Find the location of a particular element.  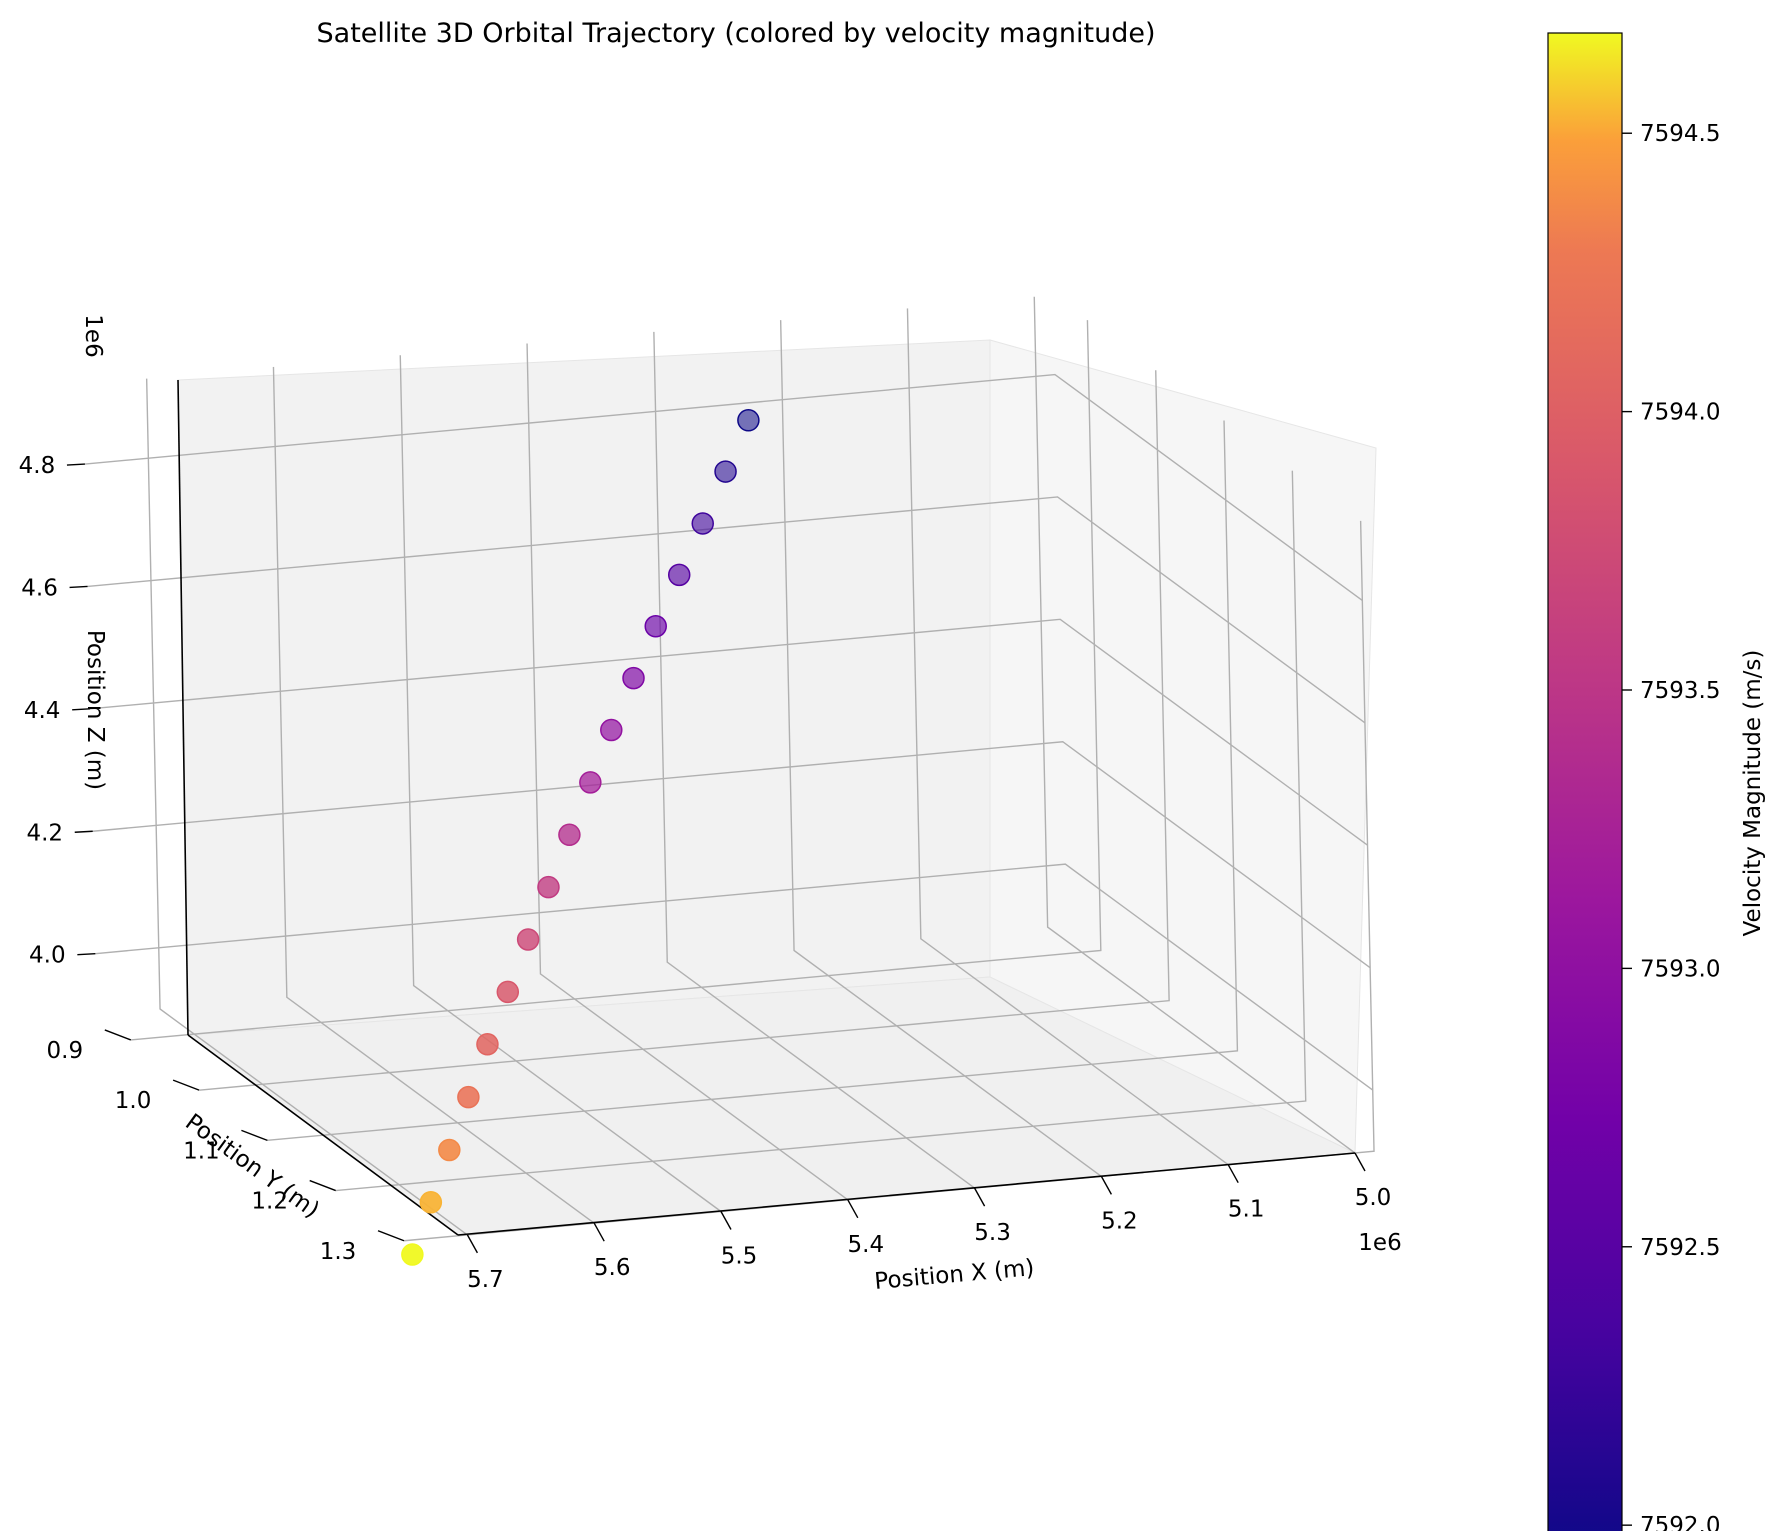

x-tick-label: 5.5 is located at coordinates (739, 1257).